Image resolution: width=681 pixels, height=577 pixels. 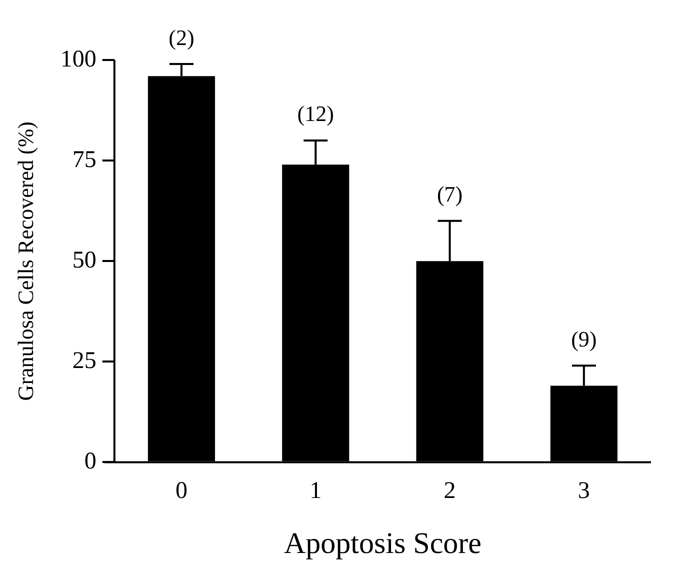 What do you see at coordinates (84, 260) in the screenshot?
I see `y-tick-label: 50` at bounding box center [84, 260].